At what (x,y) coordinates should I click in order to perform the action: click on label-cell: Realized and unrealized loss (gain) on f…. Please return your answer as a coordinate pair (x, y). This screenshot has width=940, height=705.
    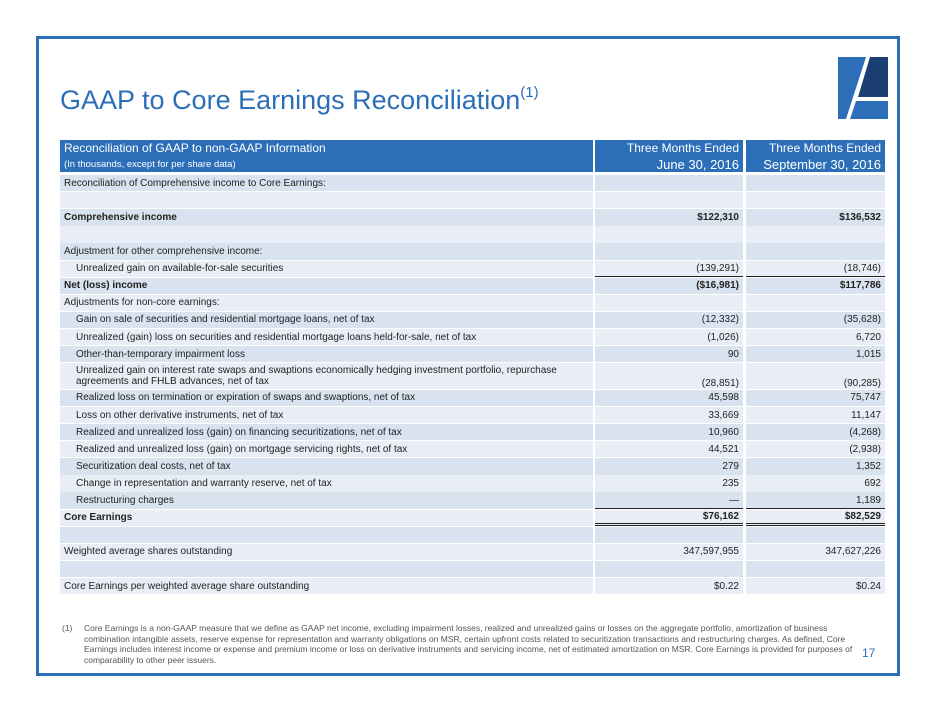
    Looking at the image, I should click on (326, 432).